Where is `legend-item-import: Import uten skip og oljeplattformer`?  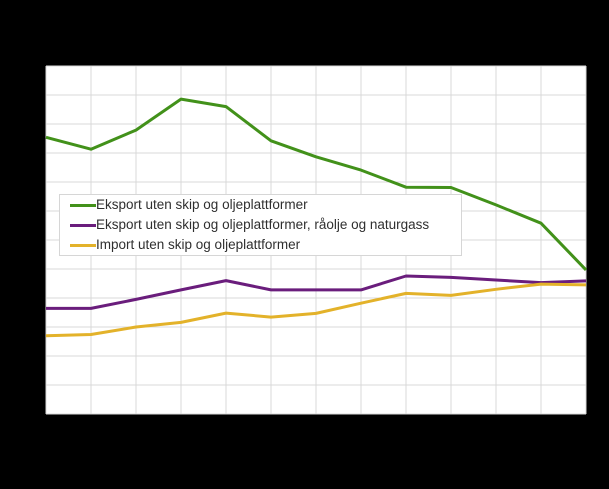
legend-item-import: Import uten skip og oljeplattformer is located at coordinates (265, 245).